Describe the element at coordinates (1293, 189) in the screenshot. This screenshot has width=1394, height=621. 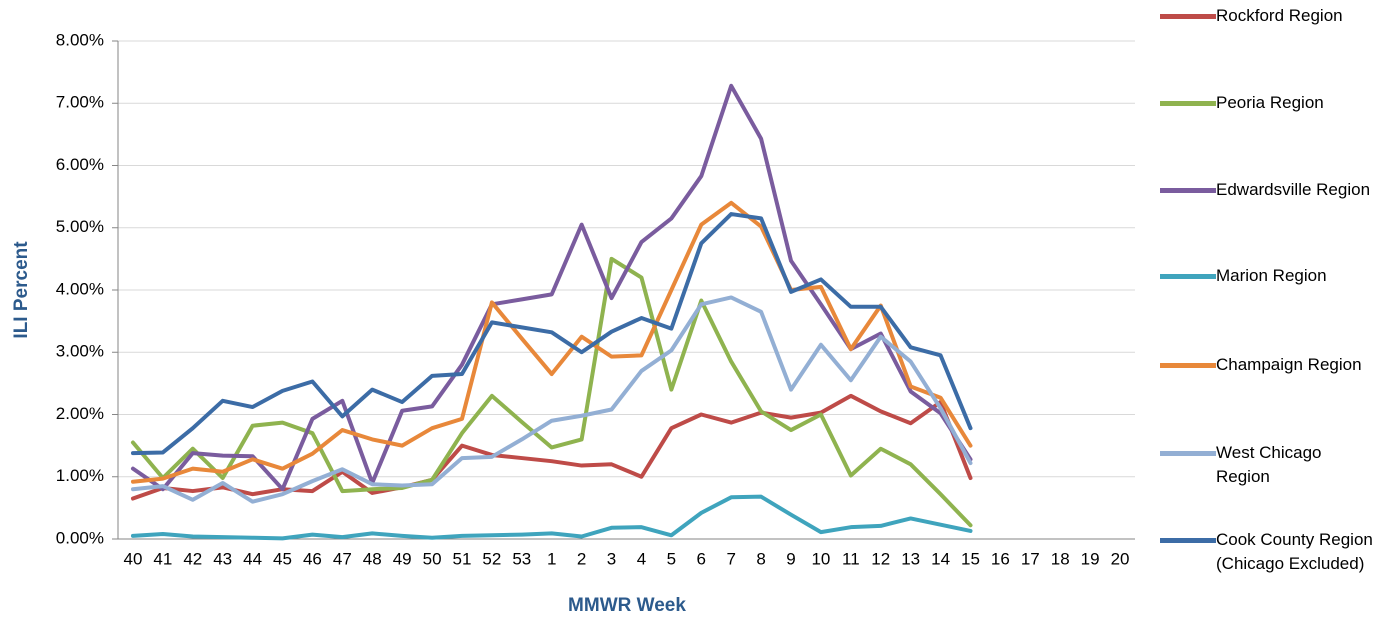
I see `legend-label: Edwardsville Region` at that location.